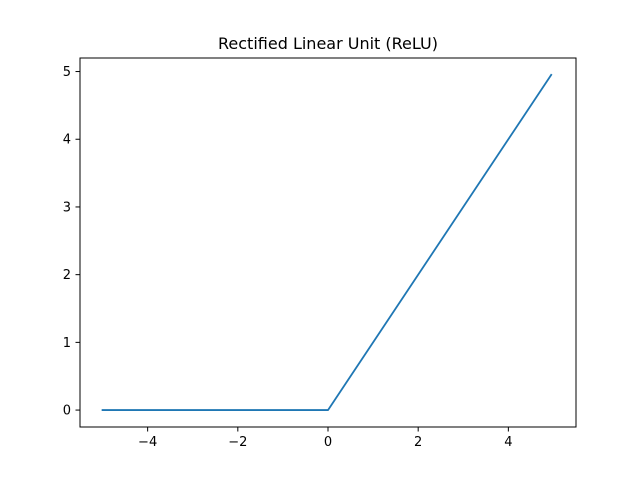  I want to click on x-axis: −4 −2 0 2 4, so click(325, 438).